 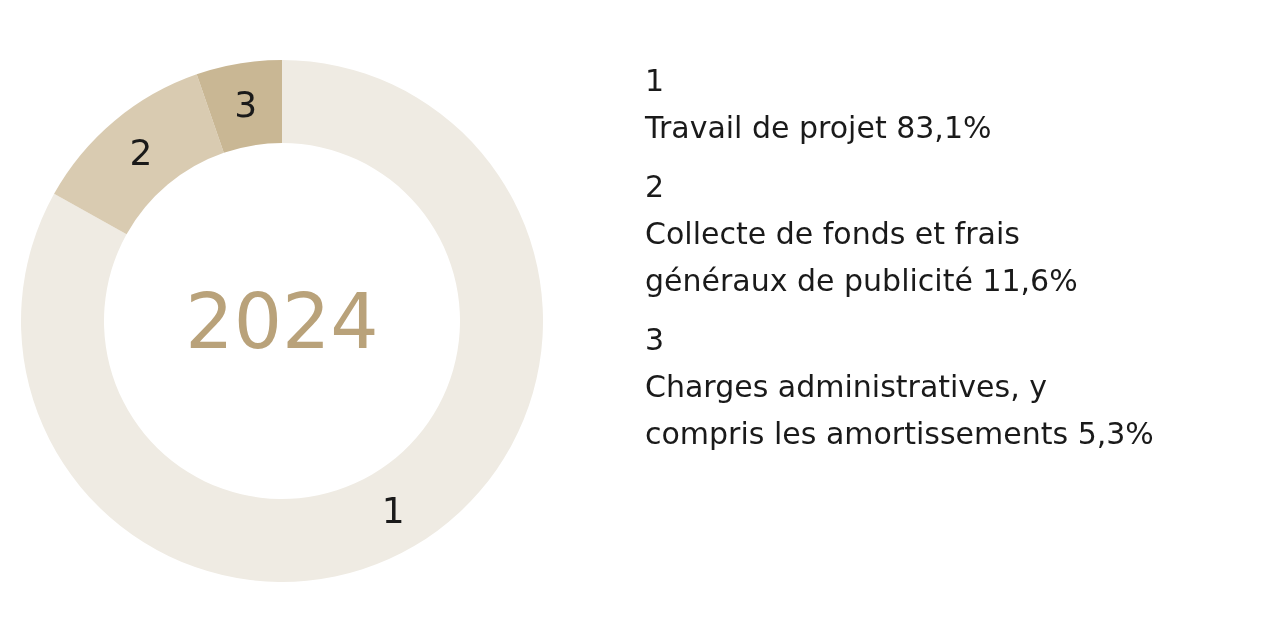 What do you see at coordinates (655, 186) in the screenshot?
I see `category-label: 2` at bounding box center [655, 186].